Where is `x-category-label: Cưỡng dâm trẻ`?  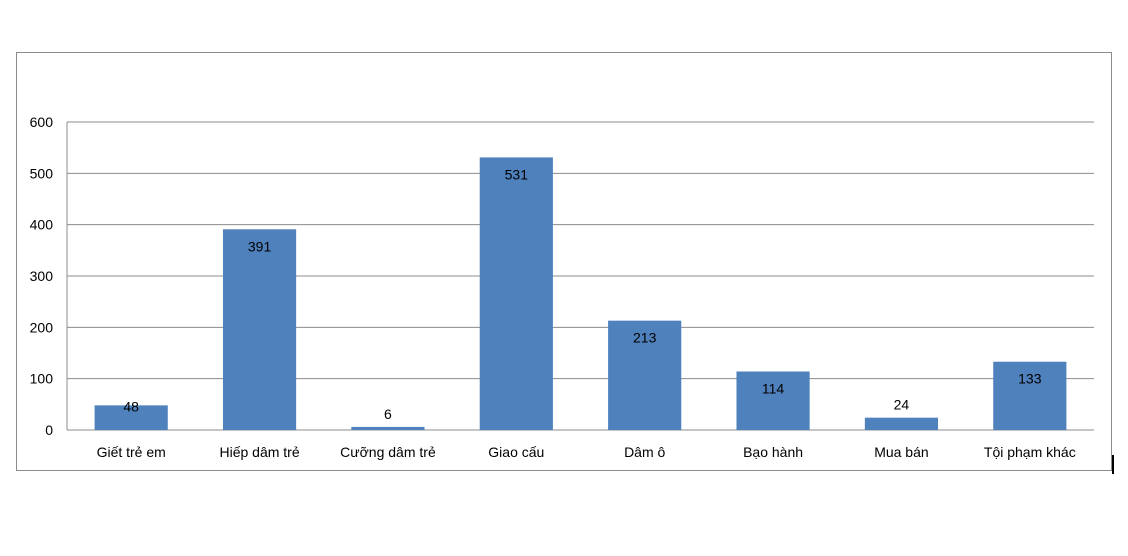 x-category-label: Cưỡng dâm trẻ is located at coordinates (388, 452).